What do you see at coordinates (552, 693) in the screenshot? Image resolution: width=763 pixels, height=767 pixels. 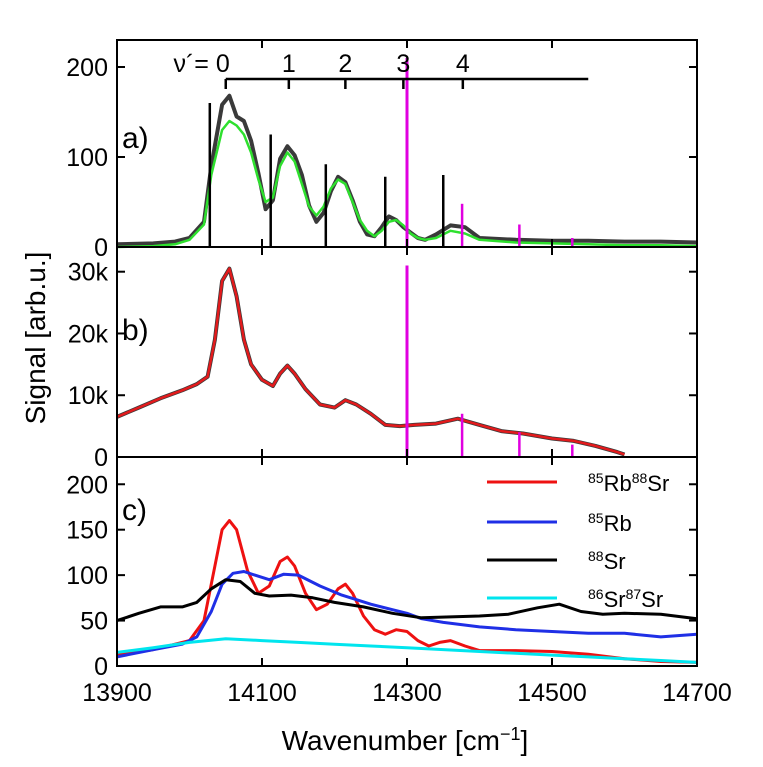 I see `x-tick-label: 14500` at bounding box center [552, 693].